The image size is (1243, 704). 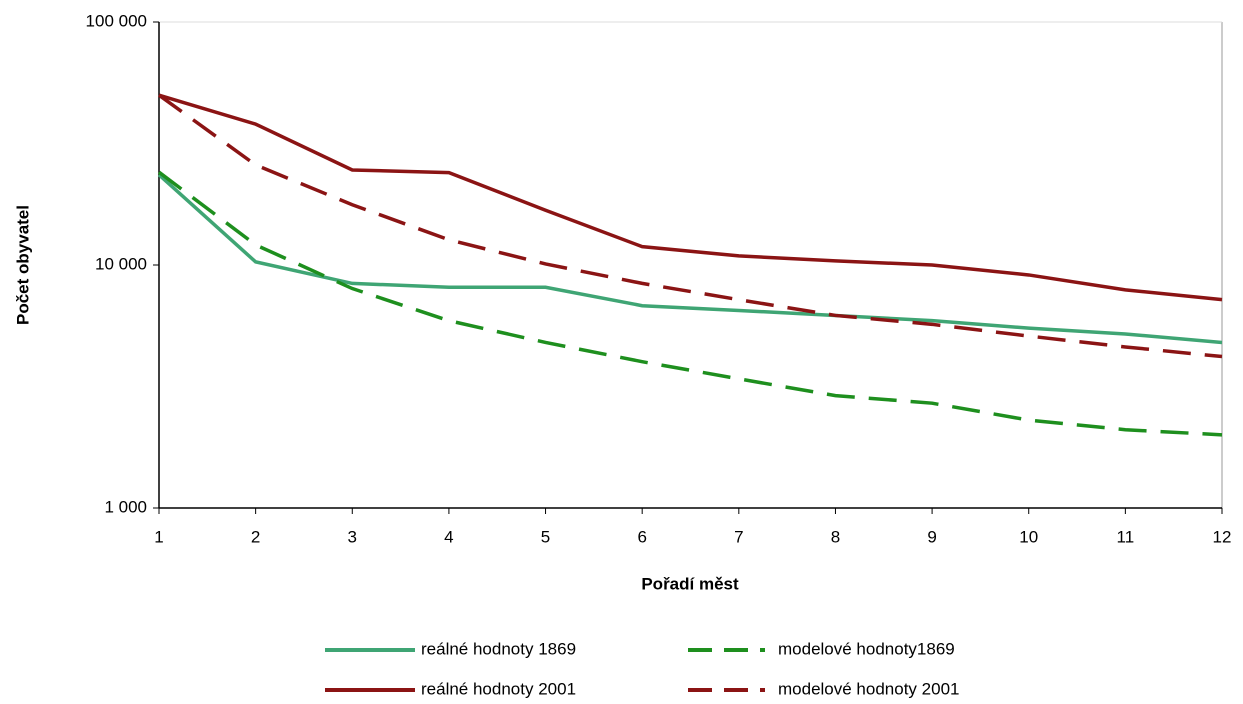 I want to click on x-tick-label: 2, so click(x=255, y=536).